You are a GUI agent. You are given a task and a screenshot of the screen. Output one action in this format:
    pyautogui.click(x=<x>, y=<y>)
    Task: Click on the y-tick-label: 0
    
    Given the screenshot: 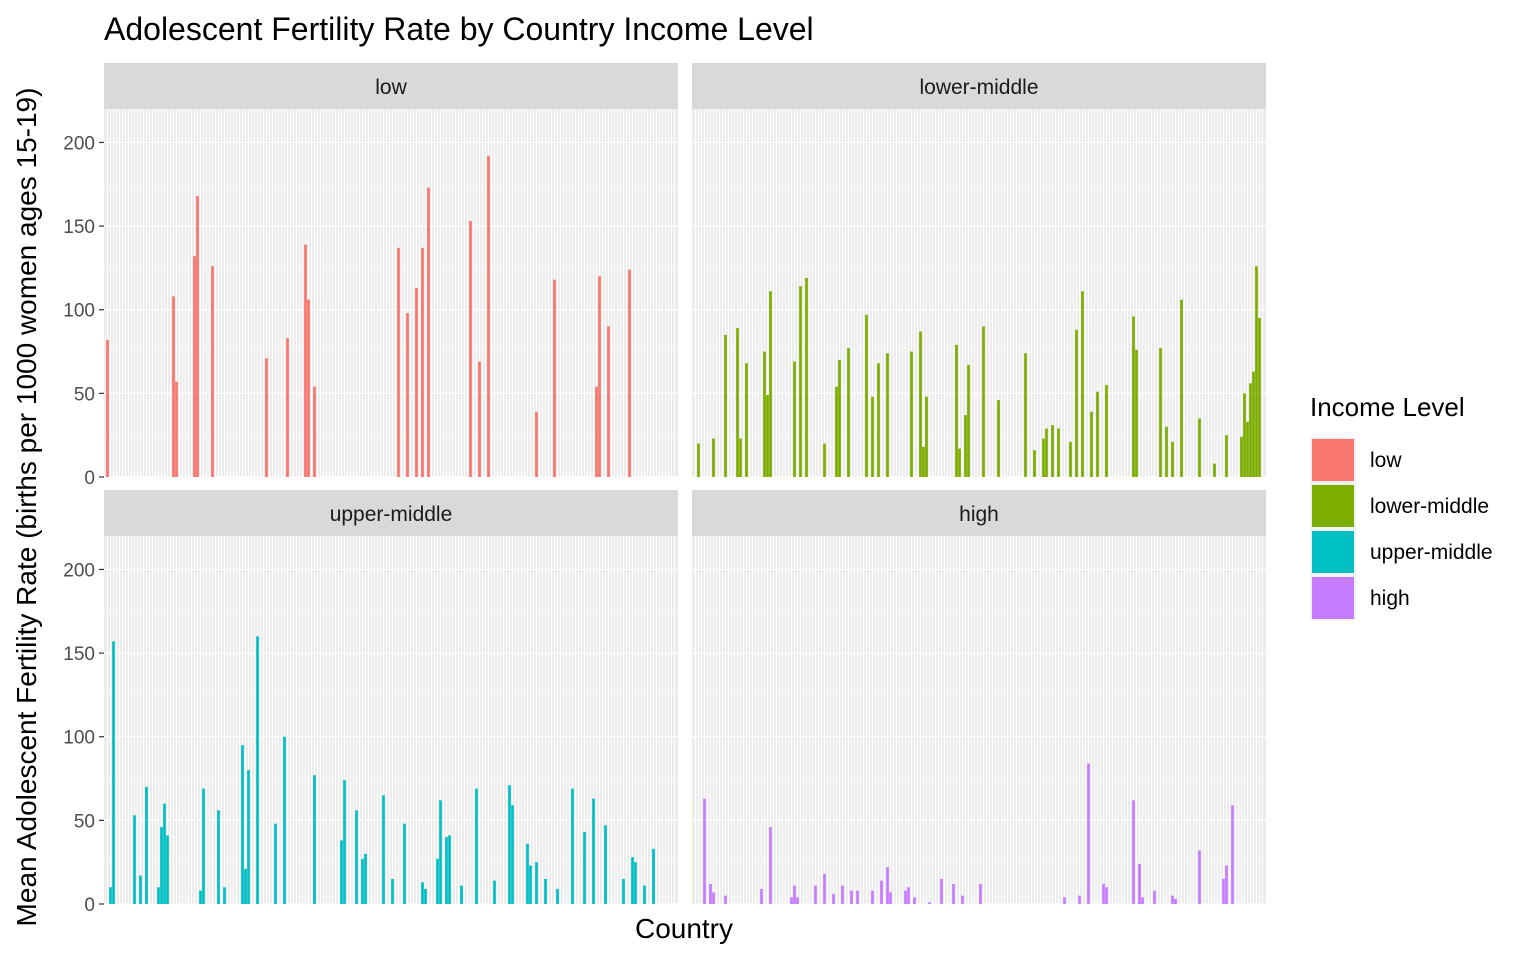 What is the action you would take?
    pyautogui.click(x=89, y=905)
    